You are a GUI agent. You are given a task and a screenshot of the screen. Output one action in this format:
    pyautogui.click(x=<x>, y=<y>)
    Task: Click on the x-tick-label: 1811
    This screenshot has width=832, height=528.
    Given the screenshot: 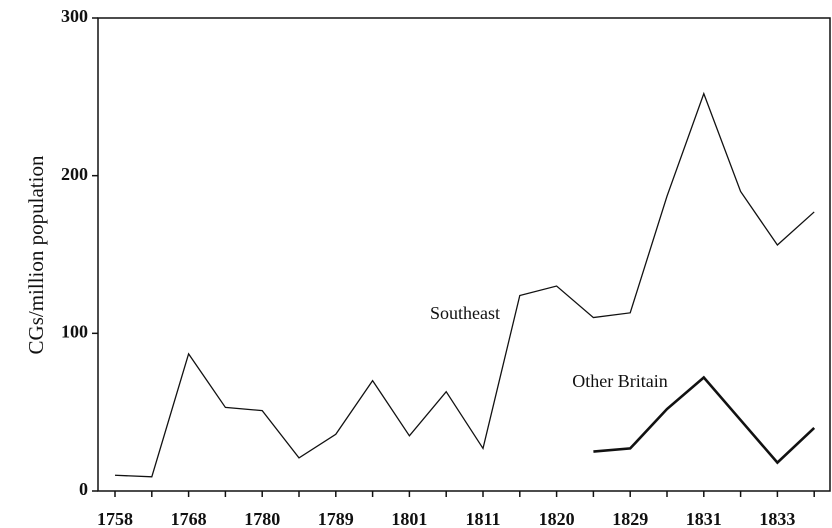 What is the action you would take?
    pyautogui.click(x=482, y=518)
    